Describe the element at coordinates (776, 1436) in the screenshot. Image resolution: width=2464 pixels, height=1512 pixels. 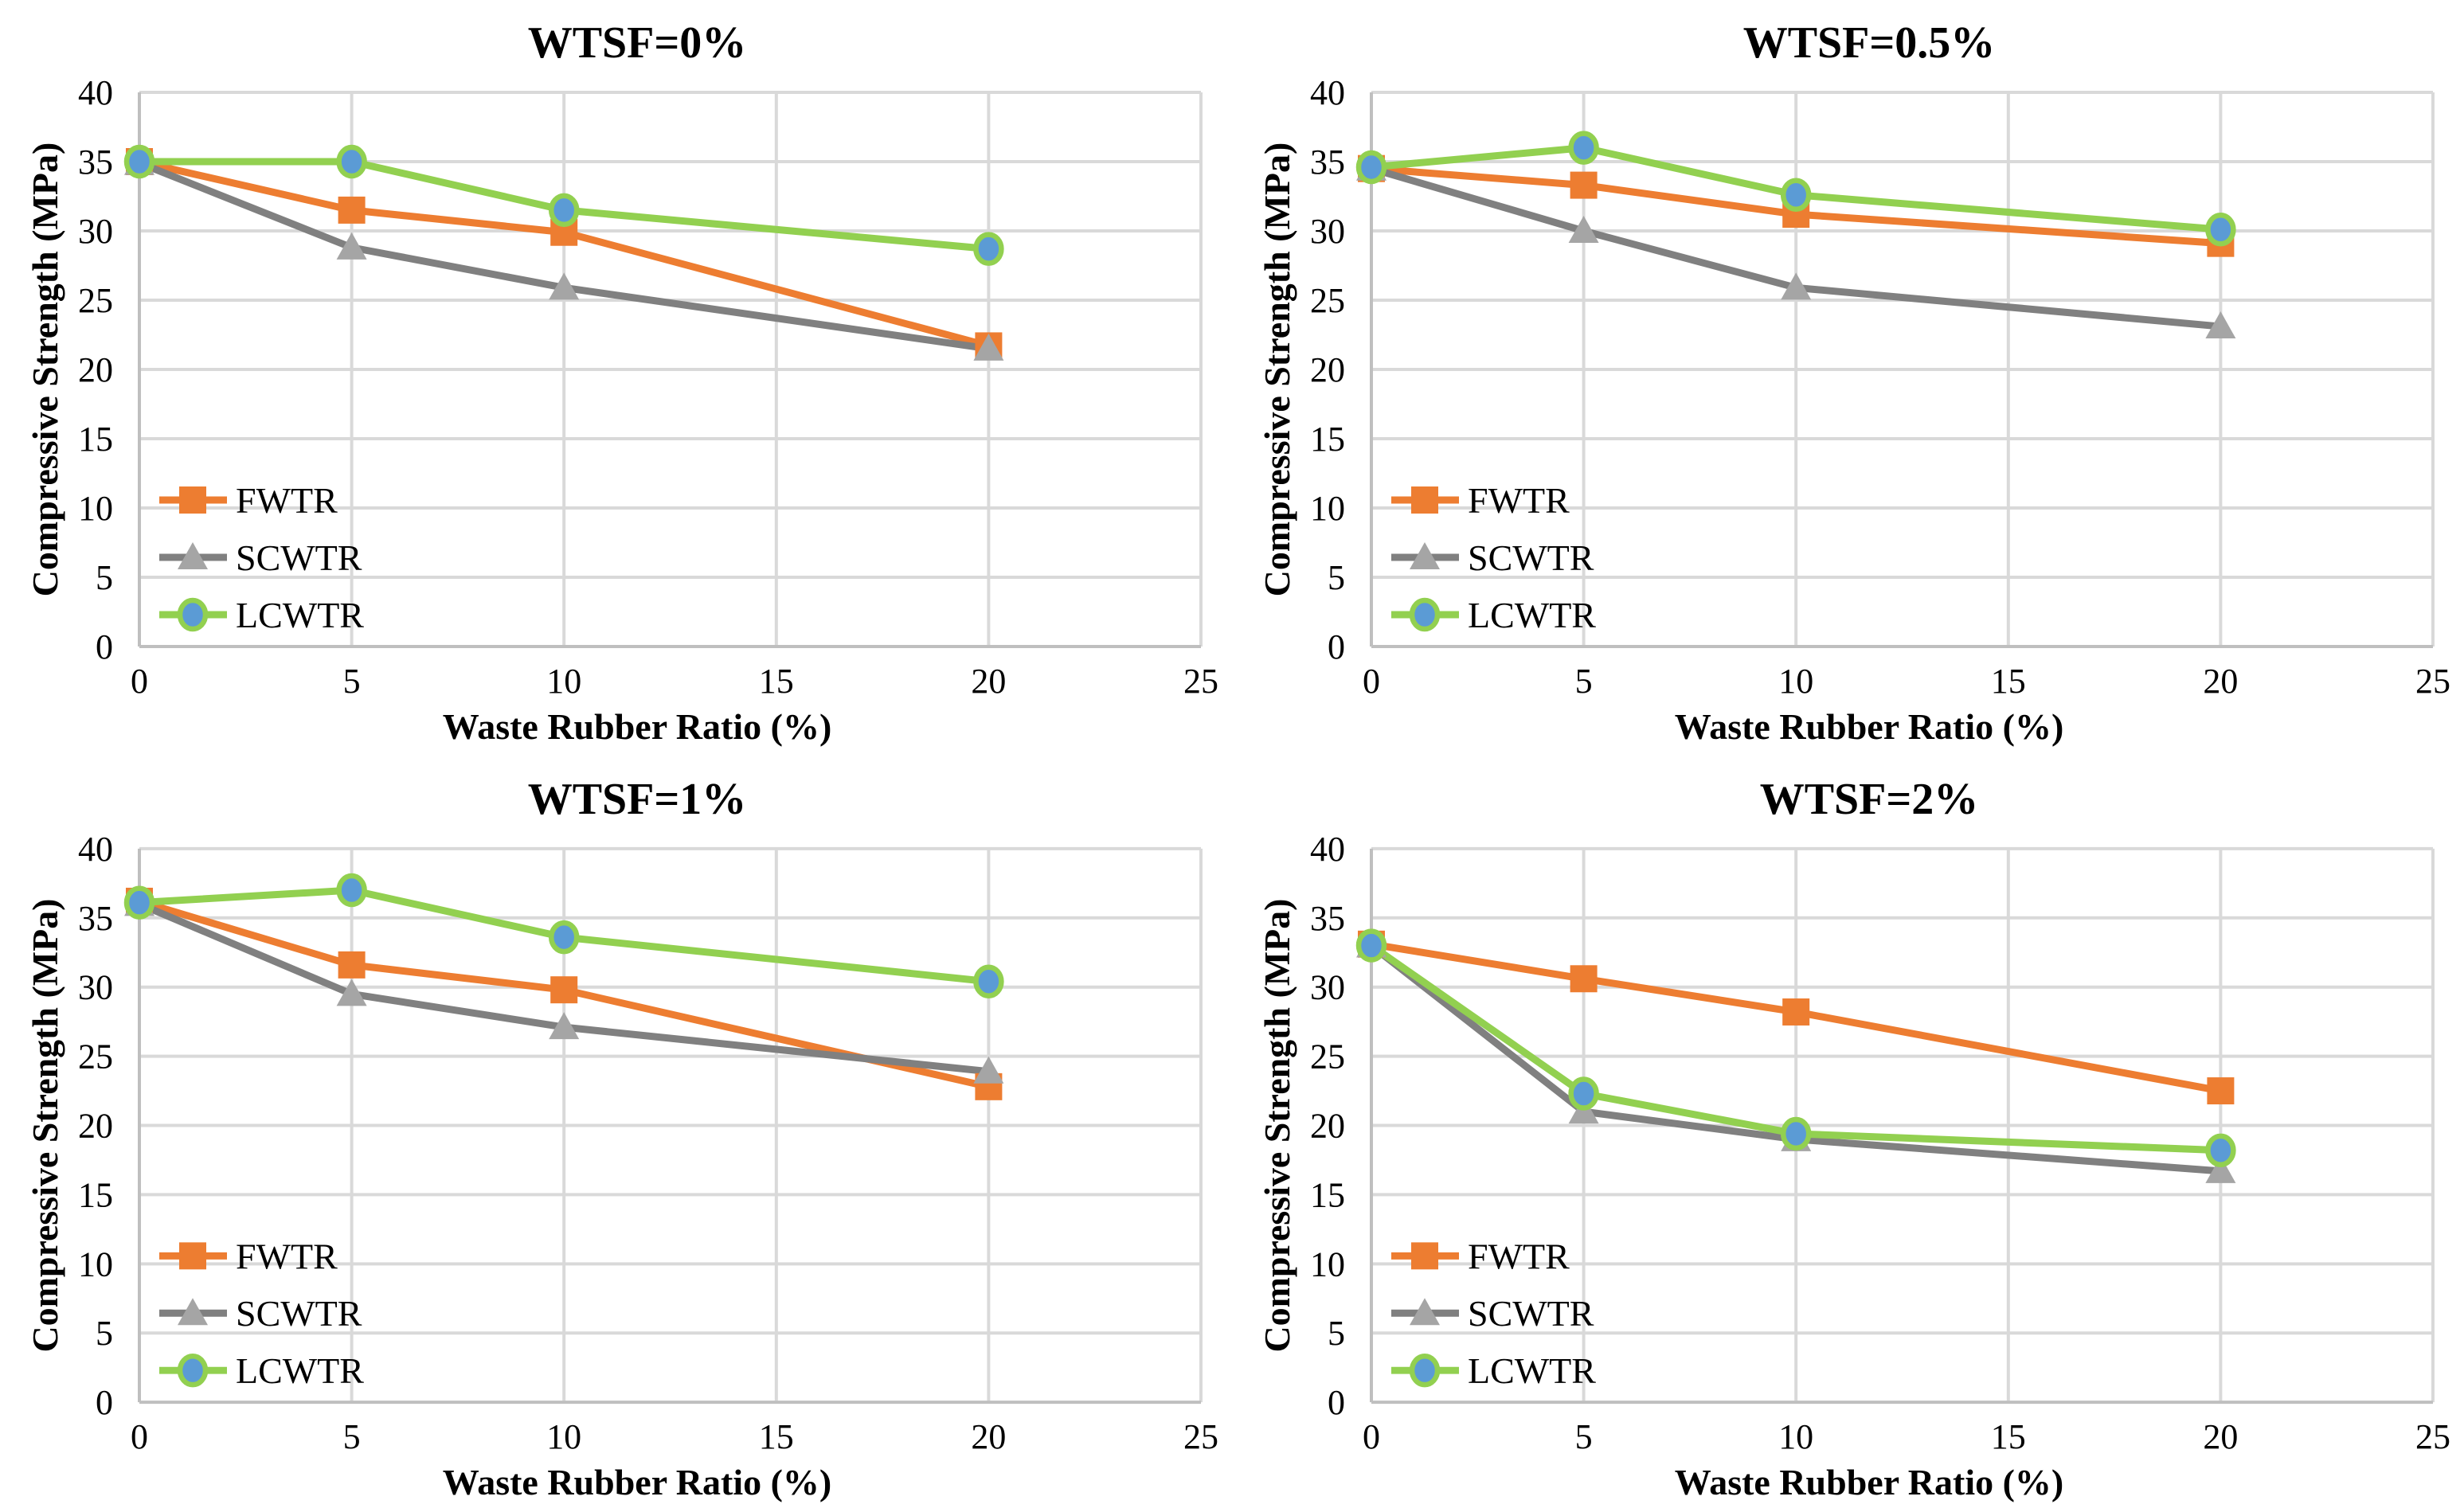
I see `x-tick-label: 15` at that location.